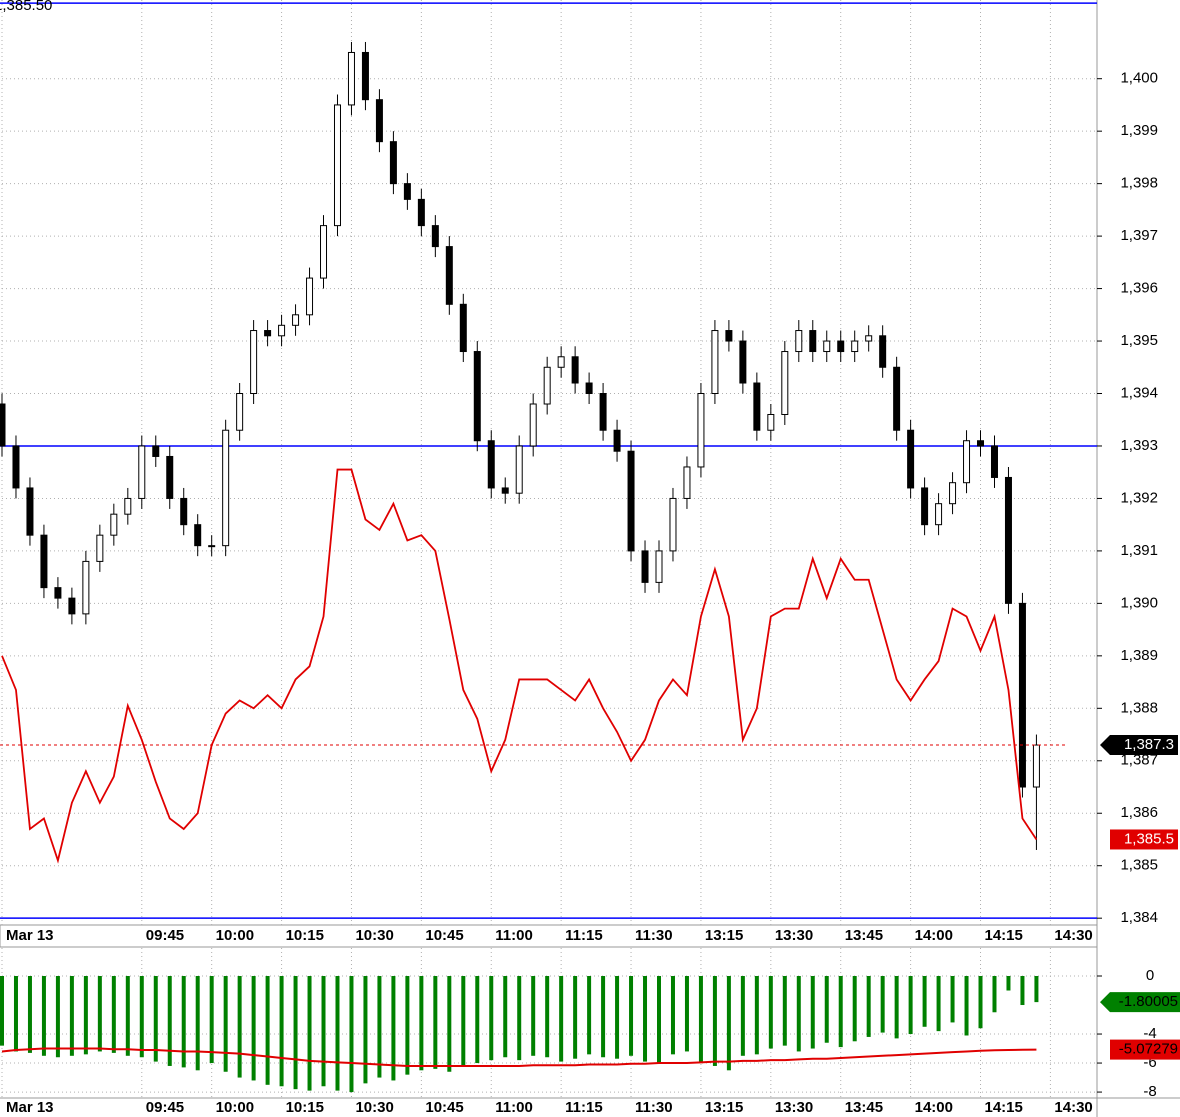 This screenshot has width=1180, height=1117. I want to click on y-tick-label: 0, so click(1150, 975).